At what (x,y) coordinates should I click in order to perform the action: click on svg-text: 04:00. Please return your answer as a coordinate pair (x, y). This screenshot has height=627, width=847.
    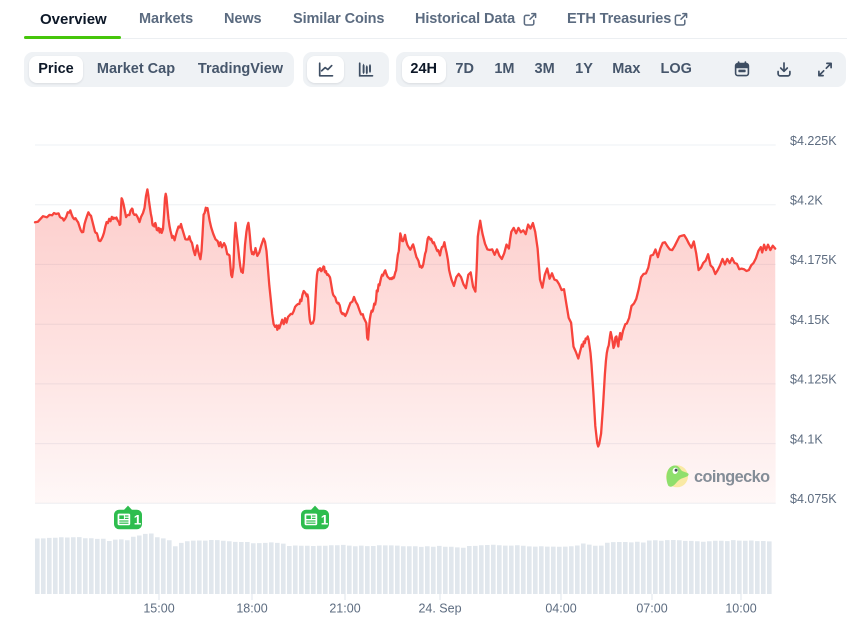
    Looking at the image, I should click on (560, 609).